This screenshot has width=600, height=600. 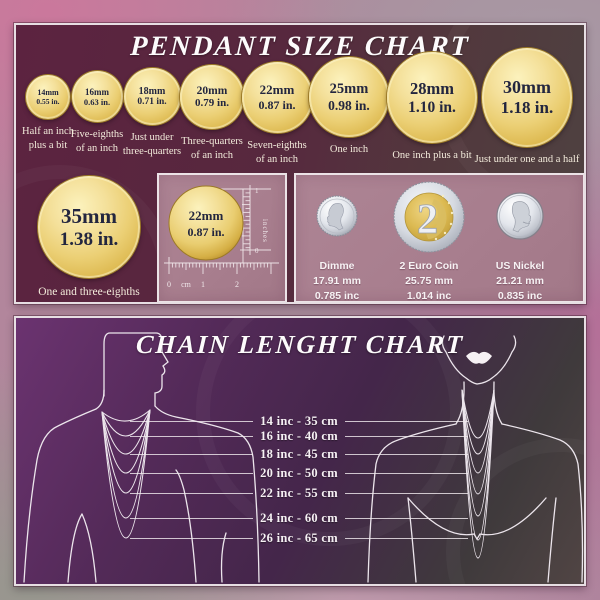 I want to click on chain-length-label: 22 inc - 55 cm, so click(x=299, y=492).